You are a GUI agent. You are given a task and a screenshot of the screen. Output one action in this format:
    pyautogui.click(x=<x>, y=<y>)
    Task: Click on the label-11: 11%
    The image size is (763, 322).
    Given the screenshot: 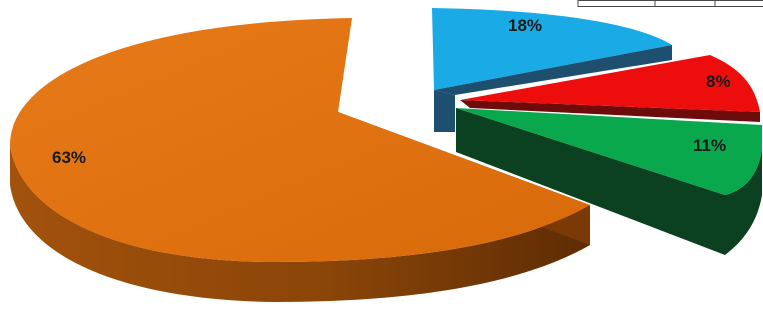 What is the action you would take?
    pyautogui.click(x=709, y=145)
    